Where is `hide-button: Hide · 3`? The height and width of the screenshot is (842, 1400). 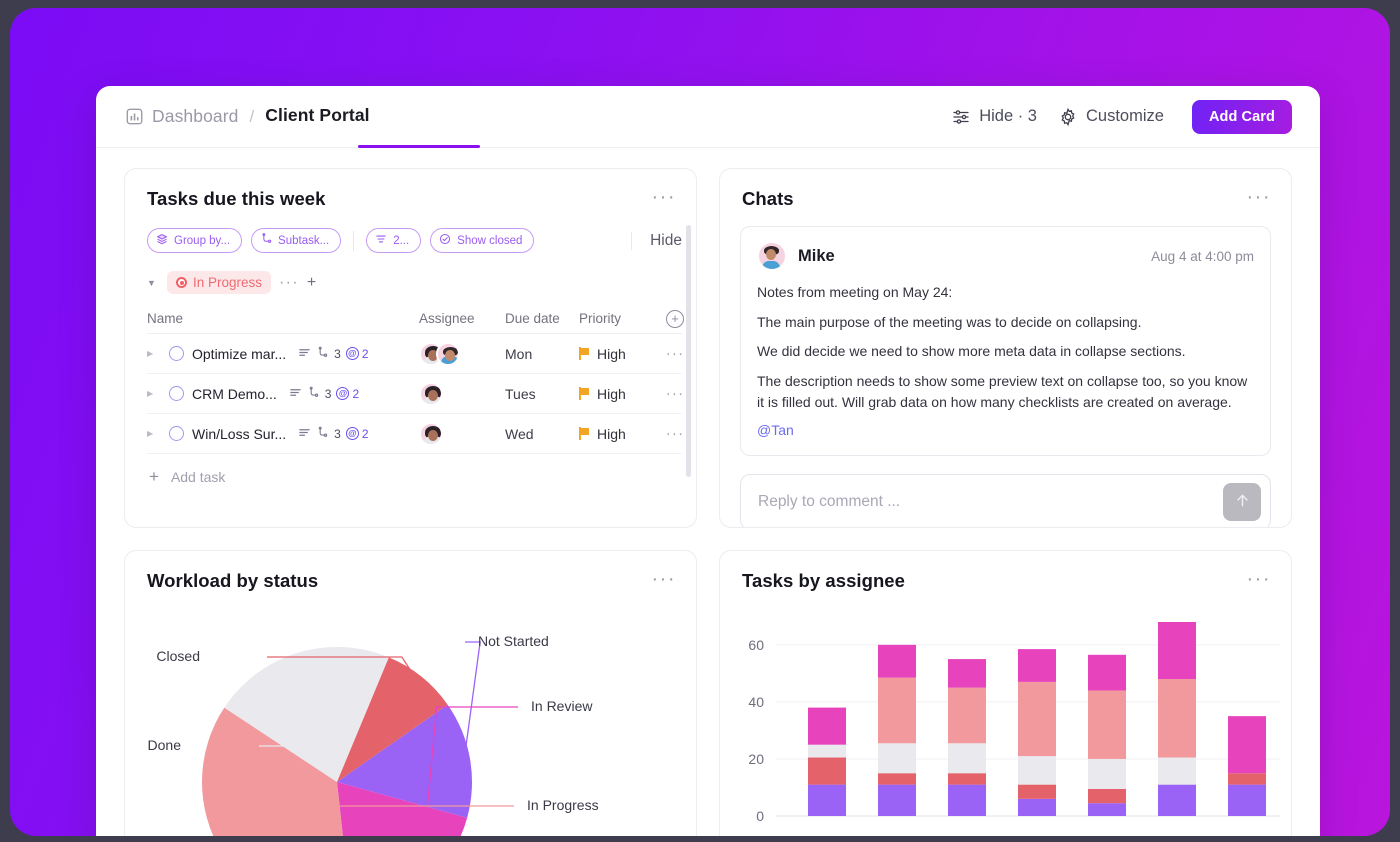 hide-button: Hide · 3 is located at coordinates (994, 116).